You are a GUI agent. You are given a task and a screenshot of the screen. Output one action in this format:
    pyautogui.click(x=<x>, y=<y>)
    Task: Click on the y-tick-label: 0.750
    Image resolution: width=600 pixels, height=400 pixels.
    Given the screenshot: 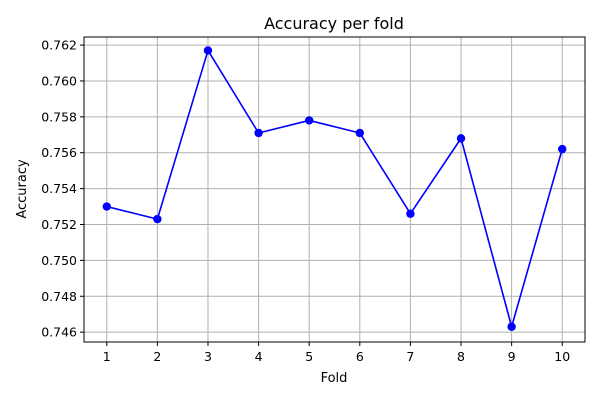 What is the action you would take?
    pyautogui.click(x=59, y=260)
    